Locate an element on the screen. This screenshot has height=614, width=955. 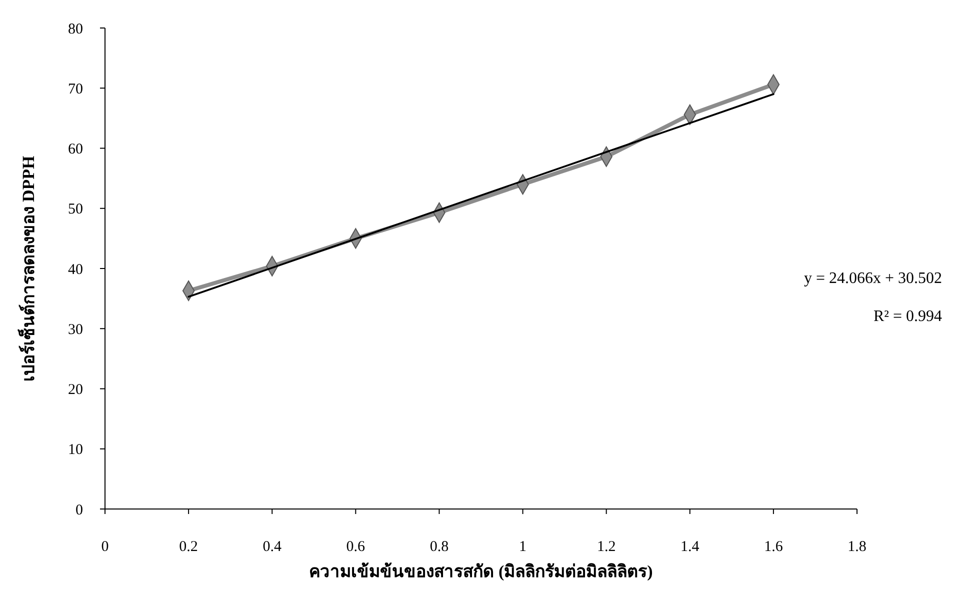
text: R² = 0.994 is located at coordinates (908, 316).